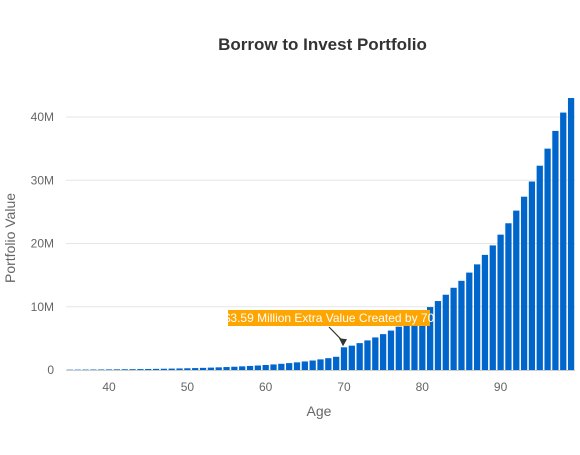  What do you see at coordinates (423, 387) in the screenshot?
I see `x-tick-label: 80` at bounding box center [423, 387].